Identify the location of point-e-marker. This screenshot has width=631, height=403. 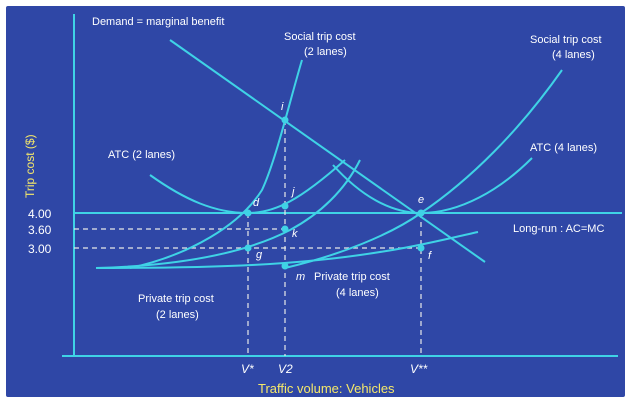
(421, 213).